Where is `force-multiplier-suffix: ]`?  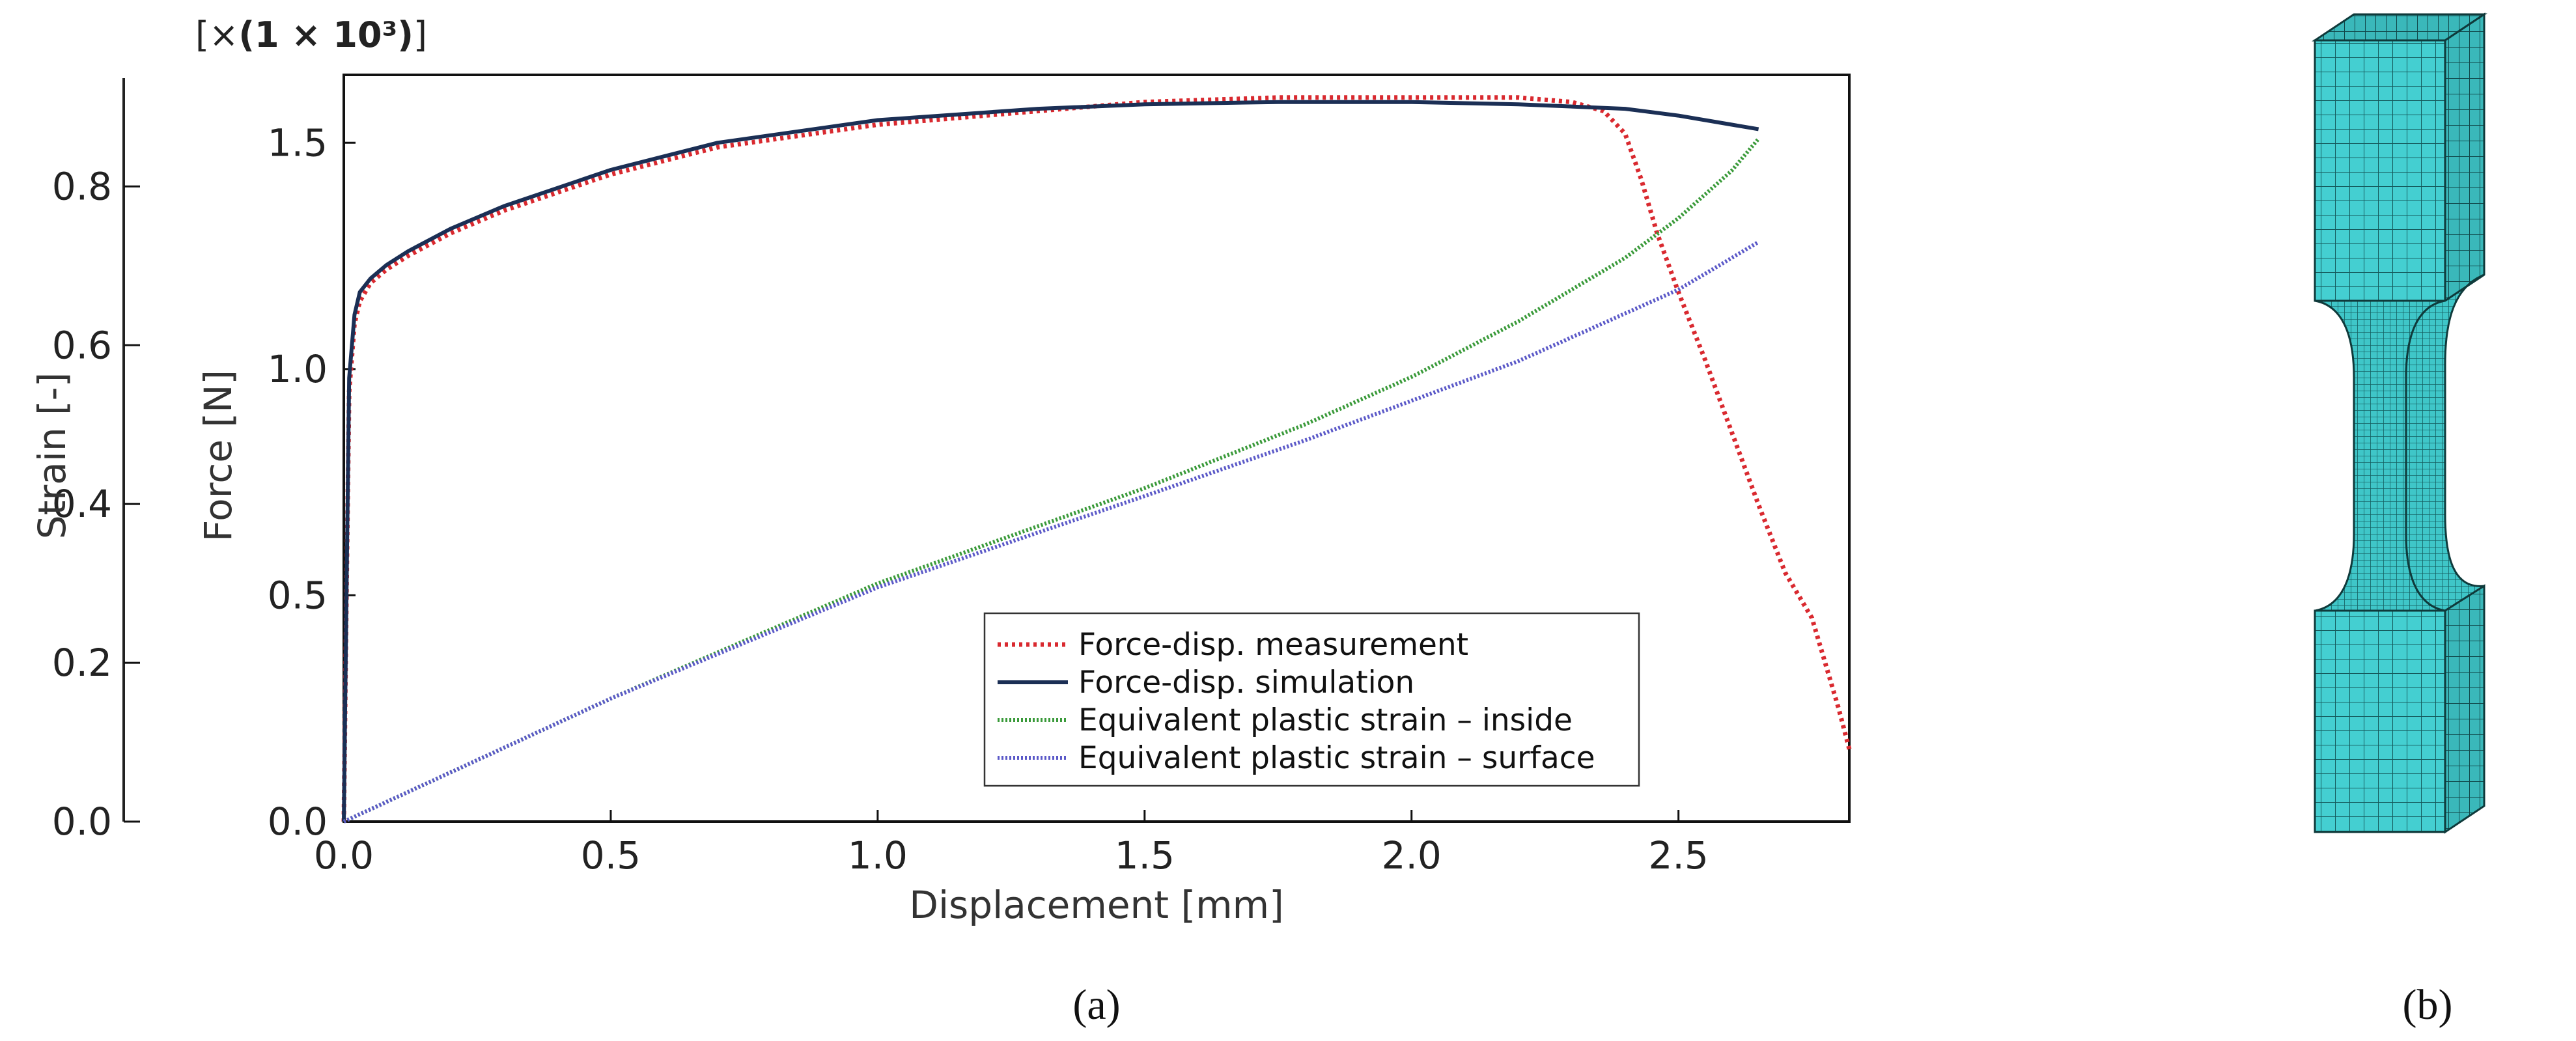 force-multiplier-suffix: ] is located at coordinates (420, 34).